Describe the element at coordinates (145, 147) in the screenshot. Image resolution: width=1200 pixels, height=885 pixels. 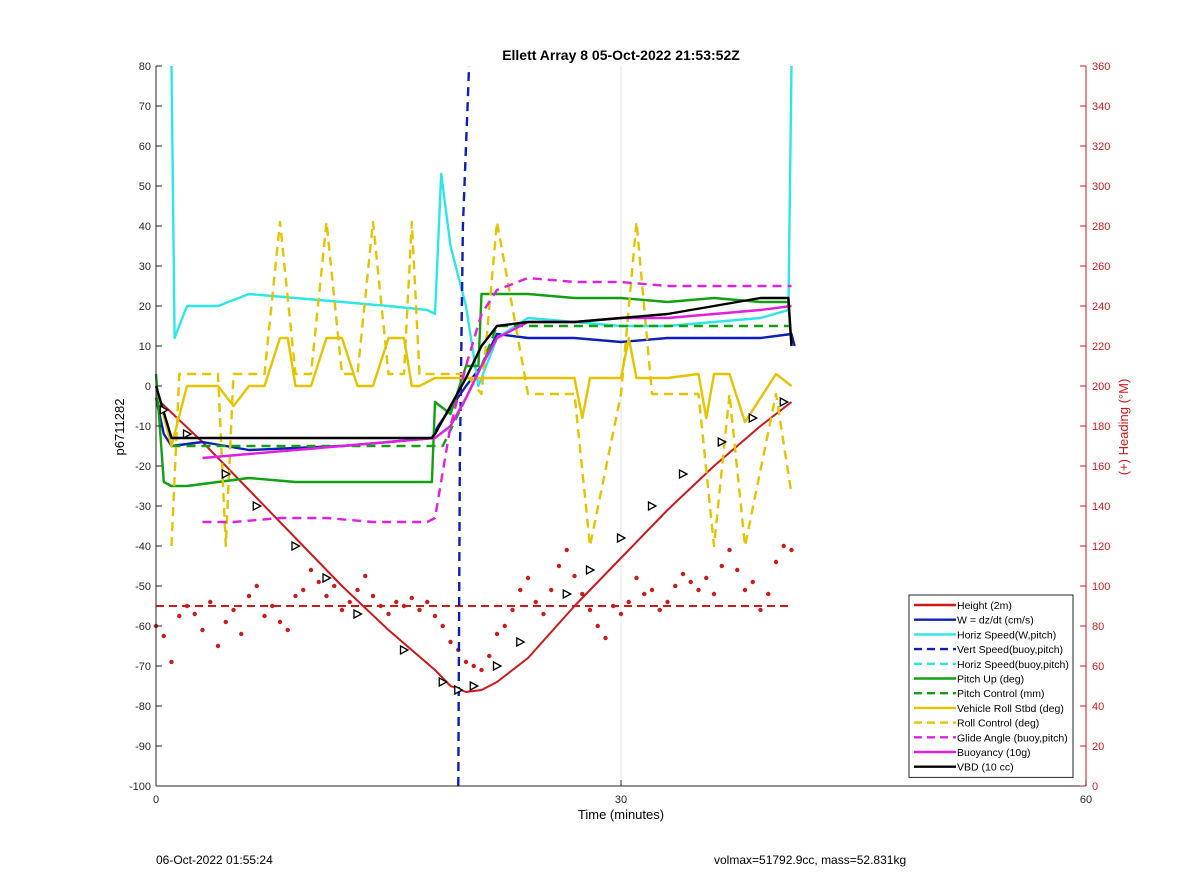
I see `y-tick-label: 60` at that location.